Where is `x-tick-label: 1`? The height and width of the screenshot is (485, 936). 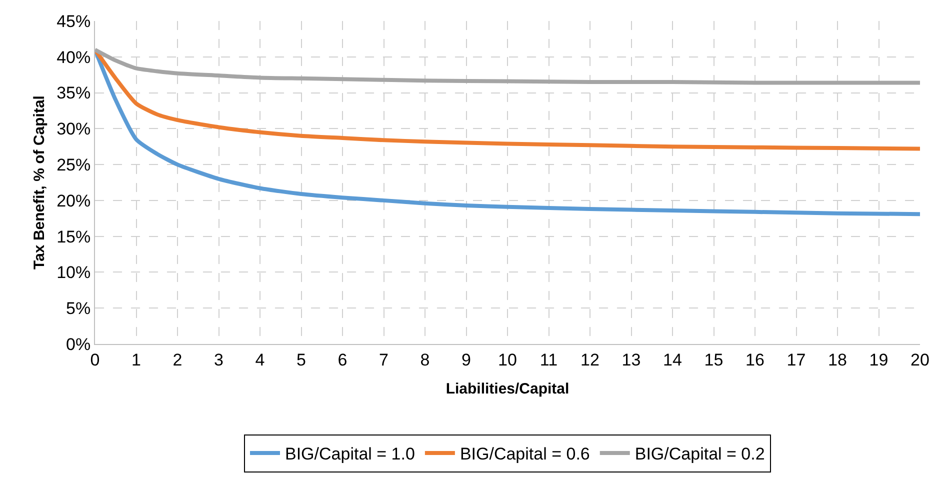
x-tick-label: 1 is located at coordinates (136, 360).